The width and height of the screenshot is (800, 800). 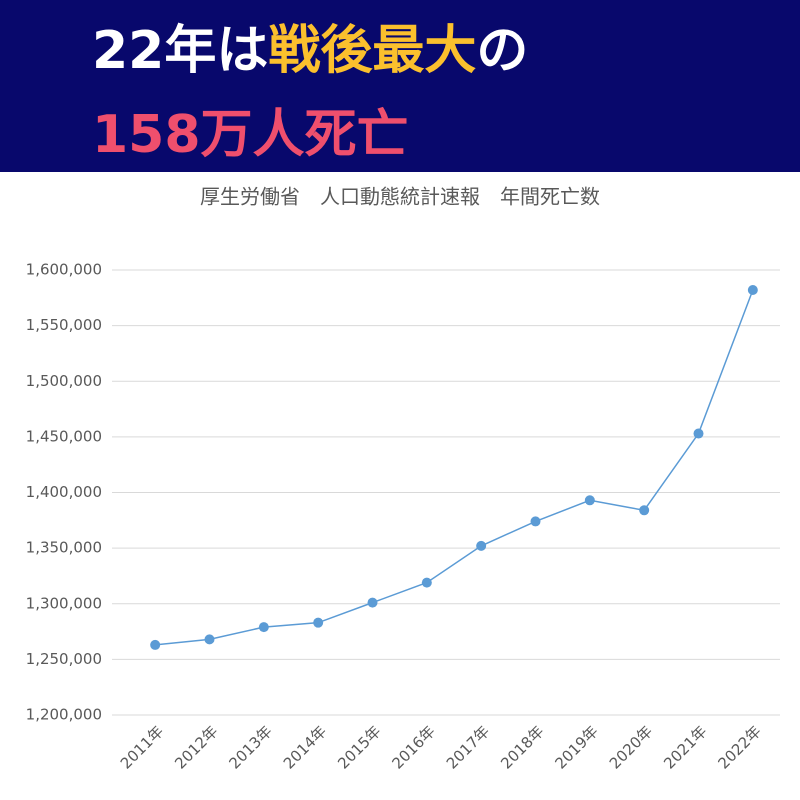 What do you see at coordinates (372, 51) in the screenshot?
I see `banner-highlight: 戦後最大` at bounding box center [372, 51].